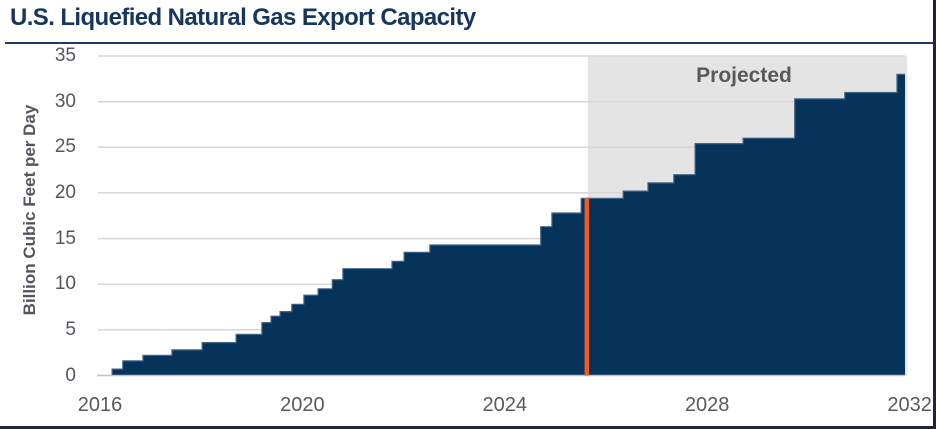  I want to click on x-tick-label-2020: 2020, so click(302, 405).